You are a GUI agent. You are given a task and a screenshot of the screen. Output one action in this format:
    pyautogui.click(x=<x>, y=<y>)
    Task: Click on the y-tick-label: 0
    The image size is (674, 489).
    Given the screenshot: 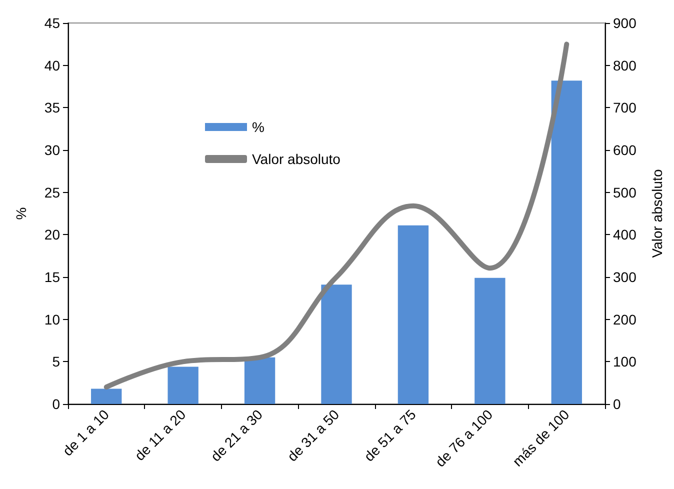 What is the action you would take?
    pyautogui.click(x=56, y=404)
    